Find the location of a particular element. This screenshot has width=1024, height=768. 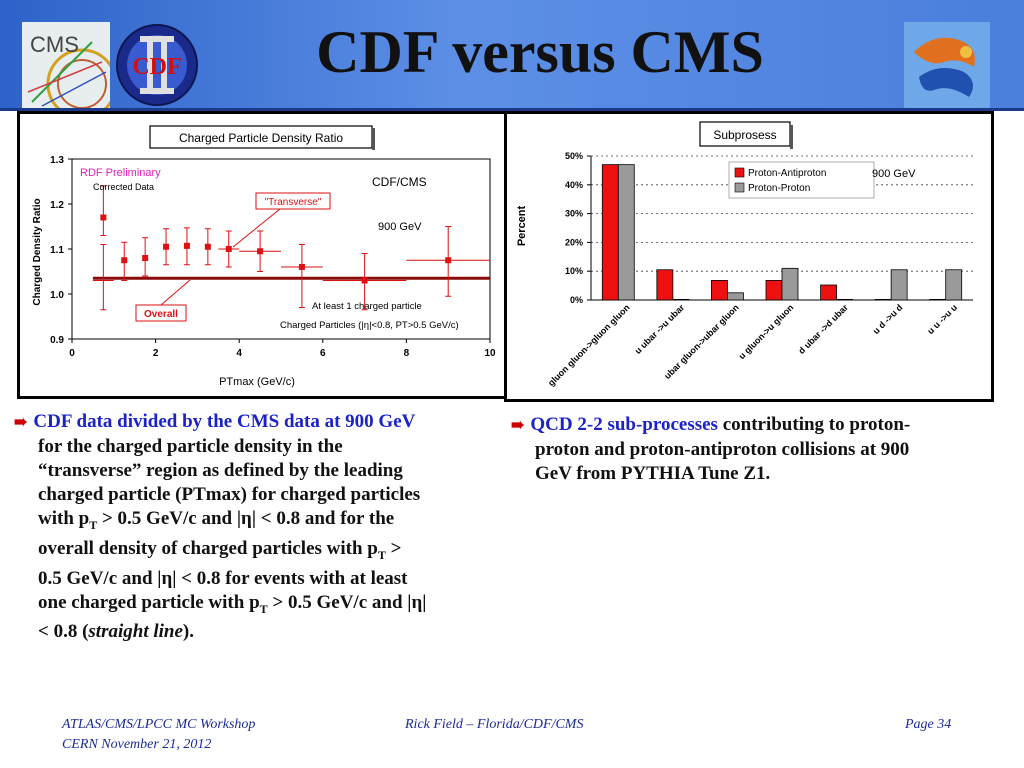

transverse-pointer is located at coordinates (256, 228).